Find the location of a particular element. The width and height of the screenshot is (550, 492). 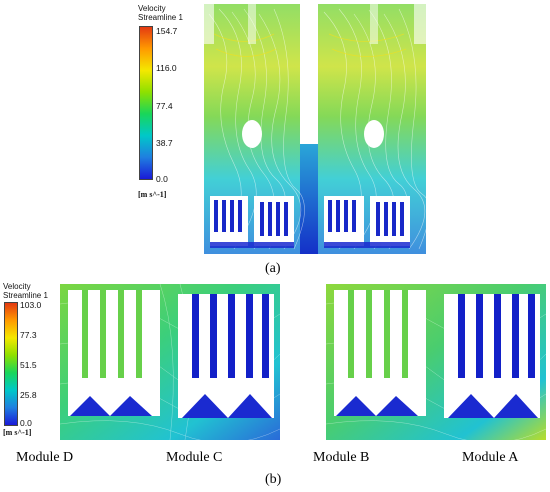

legend-a-tick-4: 38.7 is located at coordinates (164, 143).